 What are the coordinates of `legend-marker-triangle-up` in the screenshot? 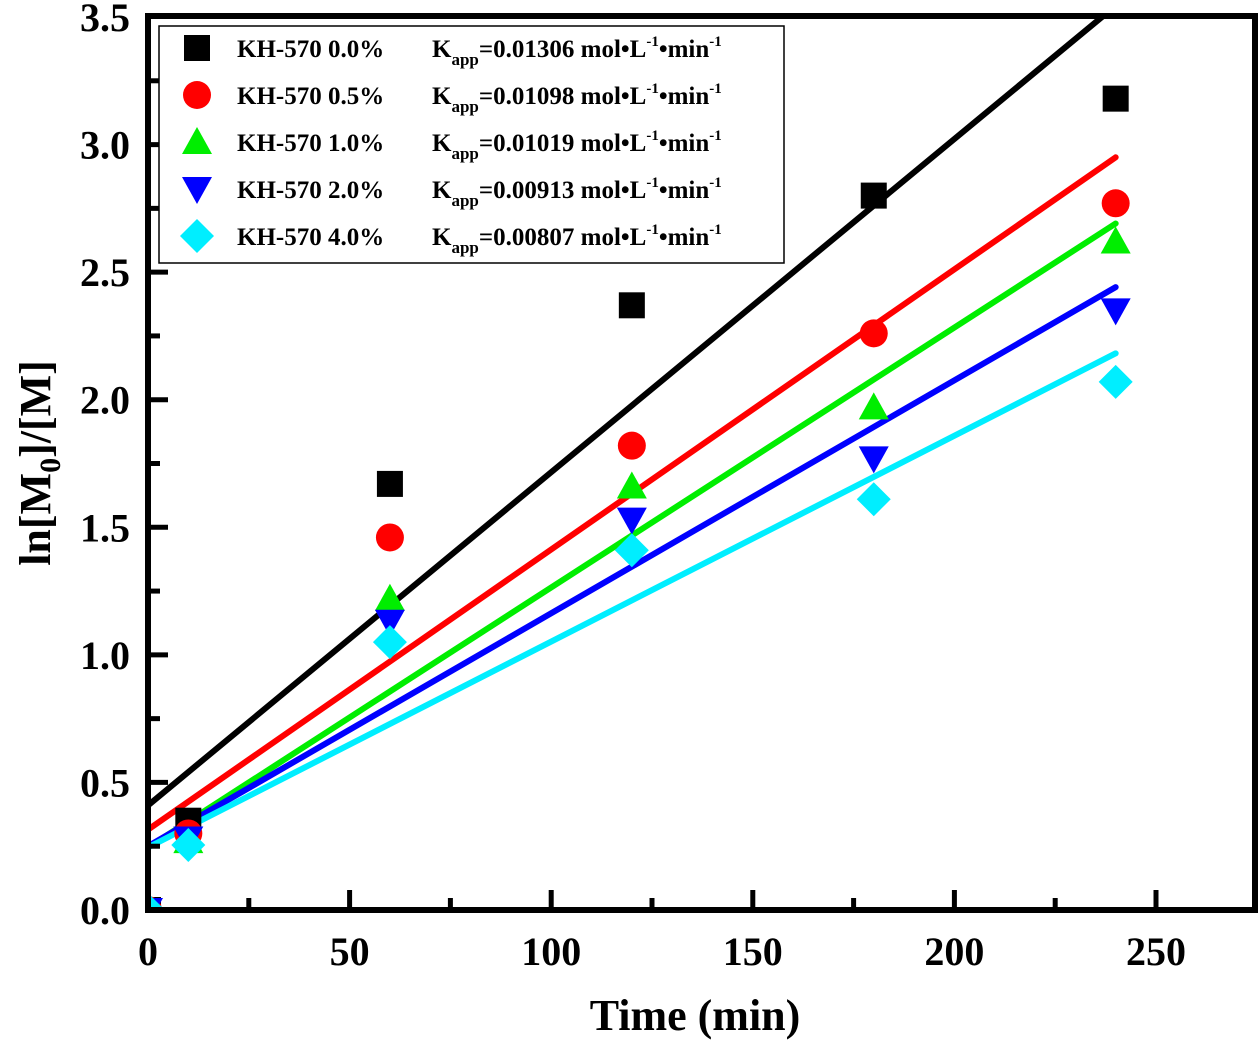 It's located at (197, 140).